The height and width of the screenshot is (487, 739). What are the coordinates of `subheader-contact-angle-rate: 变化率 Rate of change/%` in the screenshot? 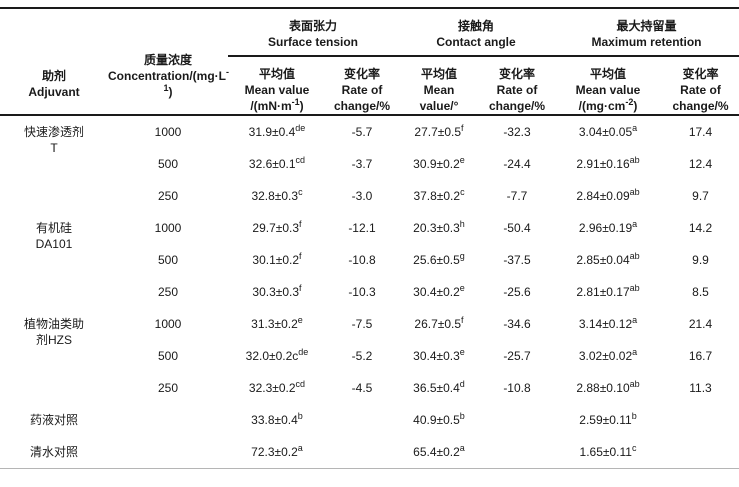 It's located at (517, 86).